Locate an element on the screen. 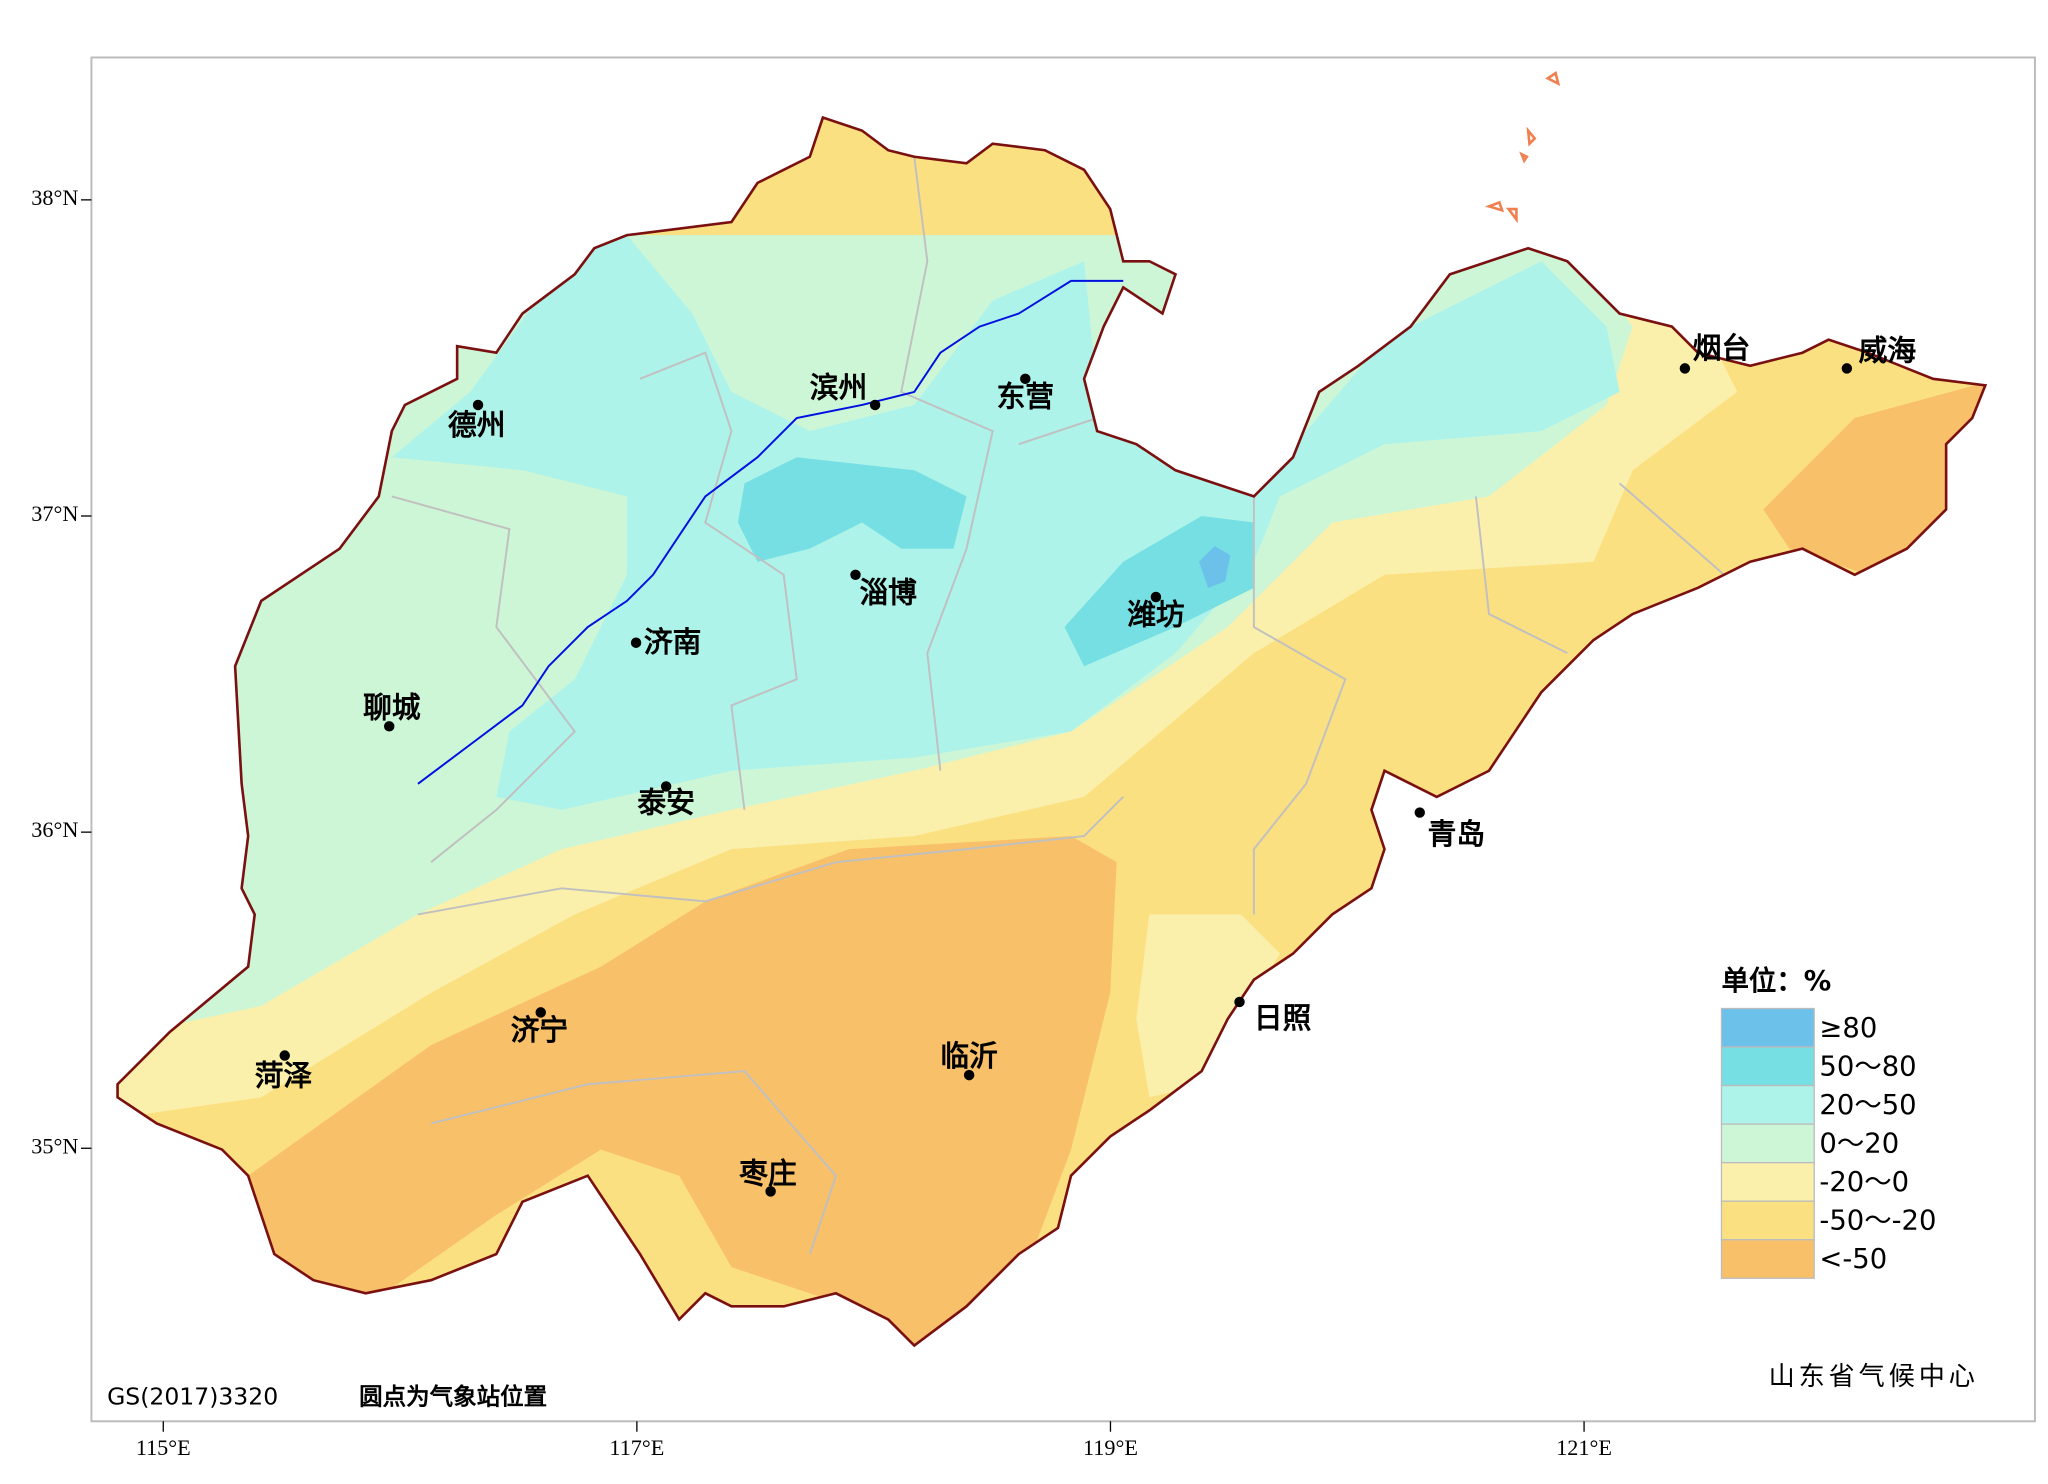  y-tick-label: 35°N is located at coordinates (54, 1145).